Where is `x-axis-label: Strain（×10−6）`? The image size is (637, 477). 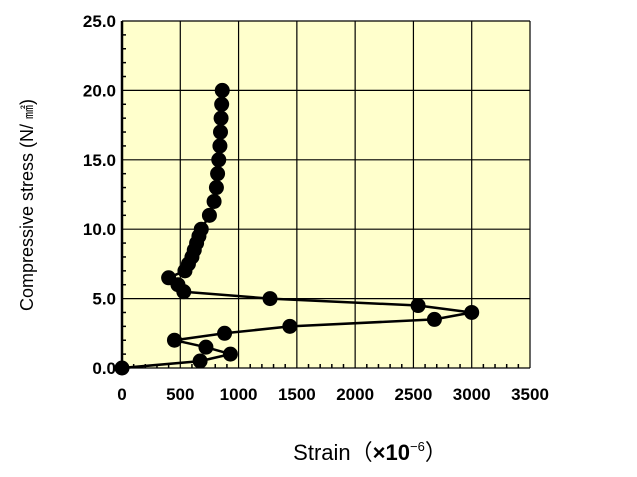 x-axis-label: Strain（×10−6） is located at coordinates (370, 452).